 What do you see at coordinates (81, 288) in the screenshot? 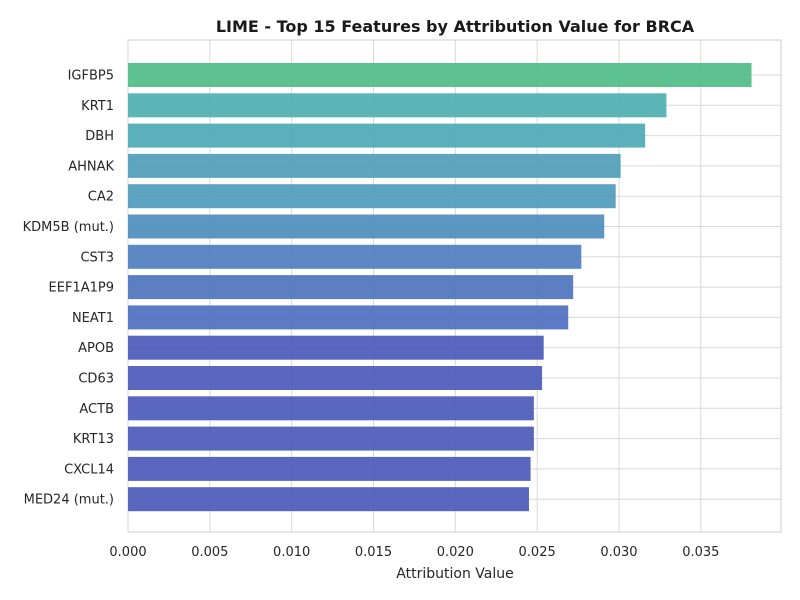
I see `y-tick-label: EEF1A1P9` at bounding box center [81, 288].